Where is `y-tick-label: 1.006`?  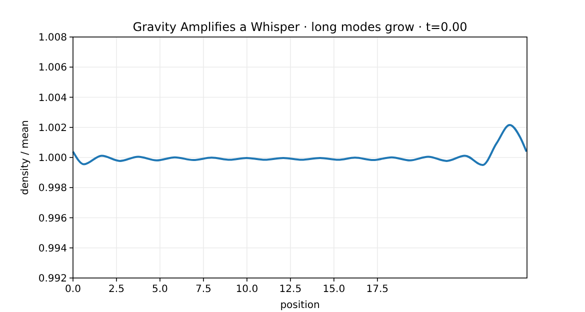
y-tick-label: 1.006 is located at coordinates (52, 68).